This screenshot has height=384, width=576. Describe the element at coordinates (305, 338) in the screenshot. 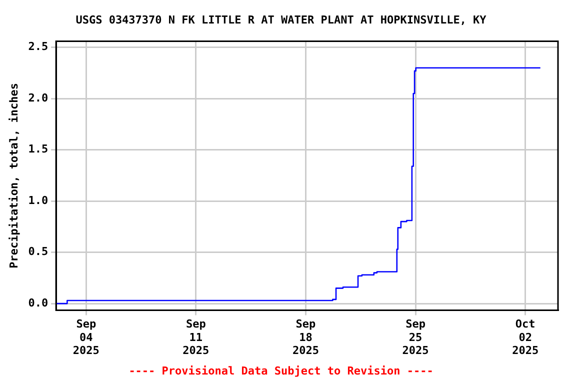

I see `x-tick-label: Sep 18 2025` at that location.